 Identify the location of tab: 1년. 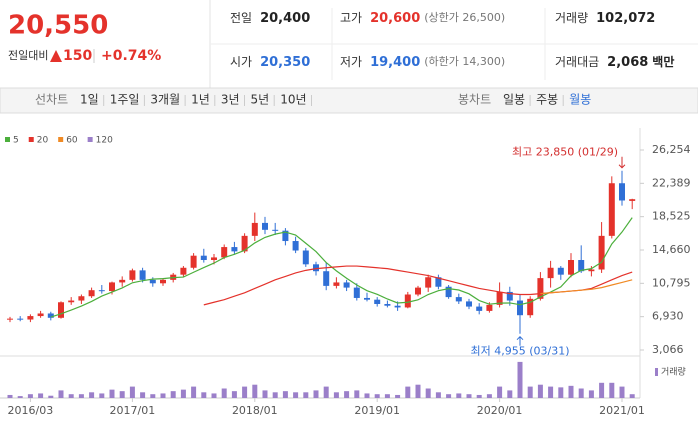
(200, 100).